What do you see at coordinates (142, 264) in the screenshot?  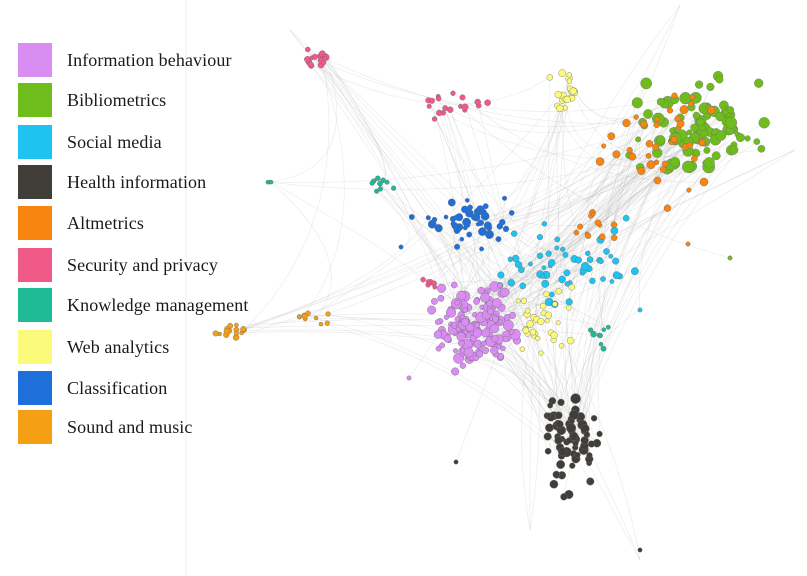 I see `legend-label: Security and privacy` at bounding box center [142, 264].